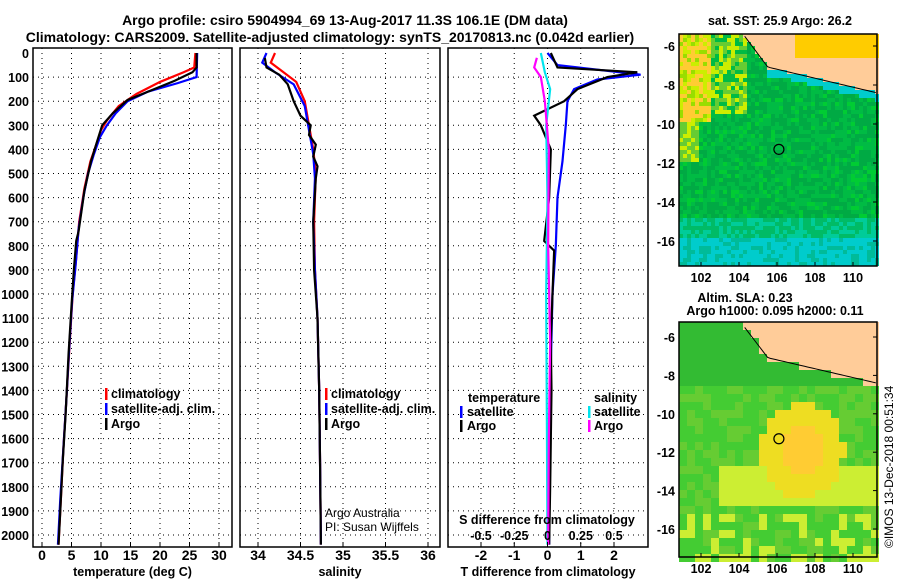  I want to click on s-tick-label: 0, so click(547, 536).